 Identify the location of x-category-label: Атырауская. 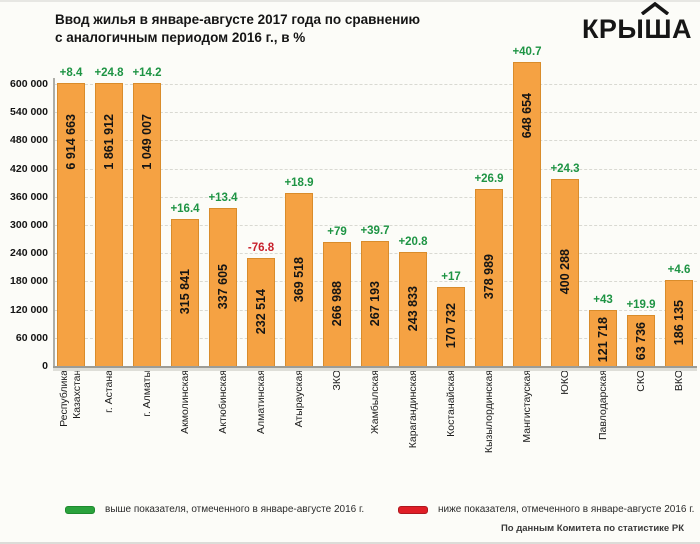
(298, 399).